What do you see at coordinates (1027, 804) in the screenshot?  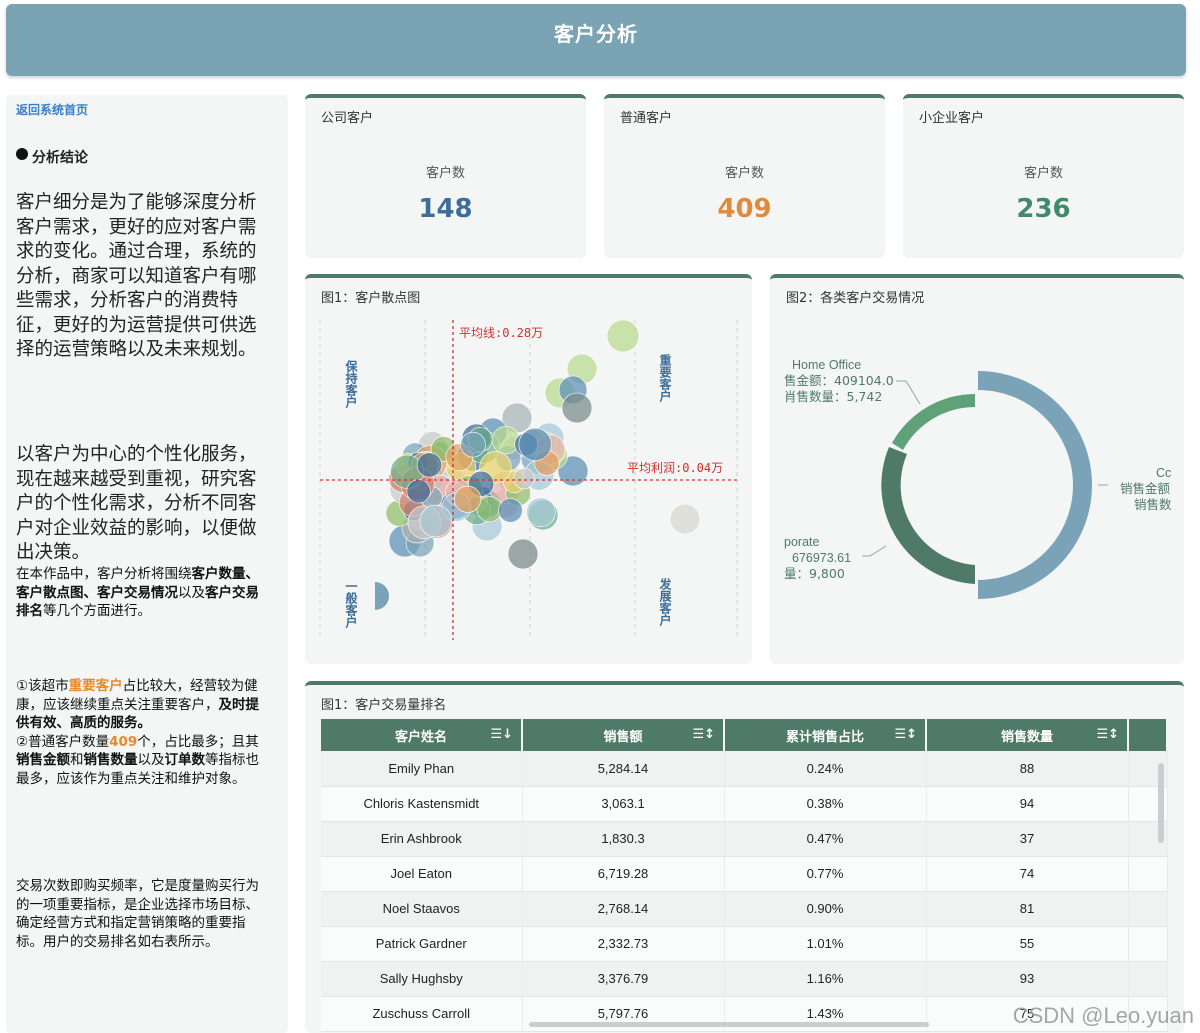 I see `cell-quantity: 94` at bounding box center [1027, 804].